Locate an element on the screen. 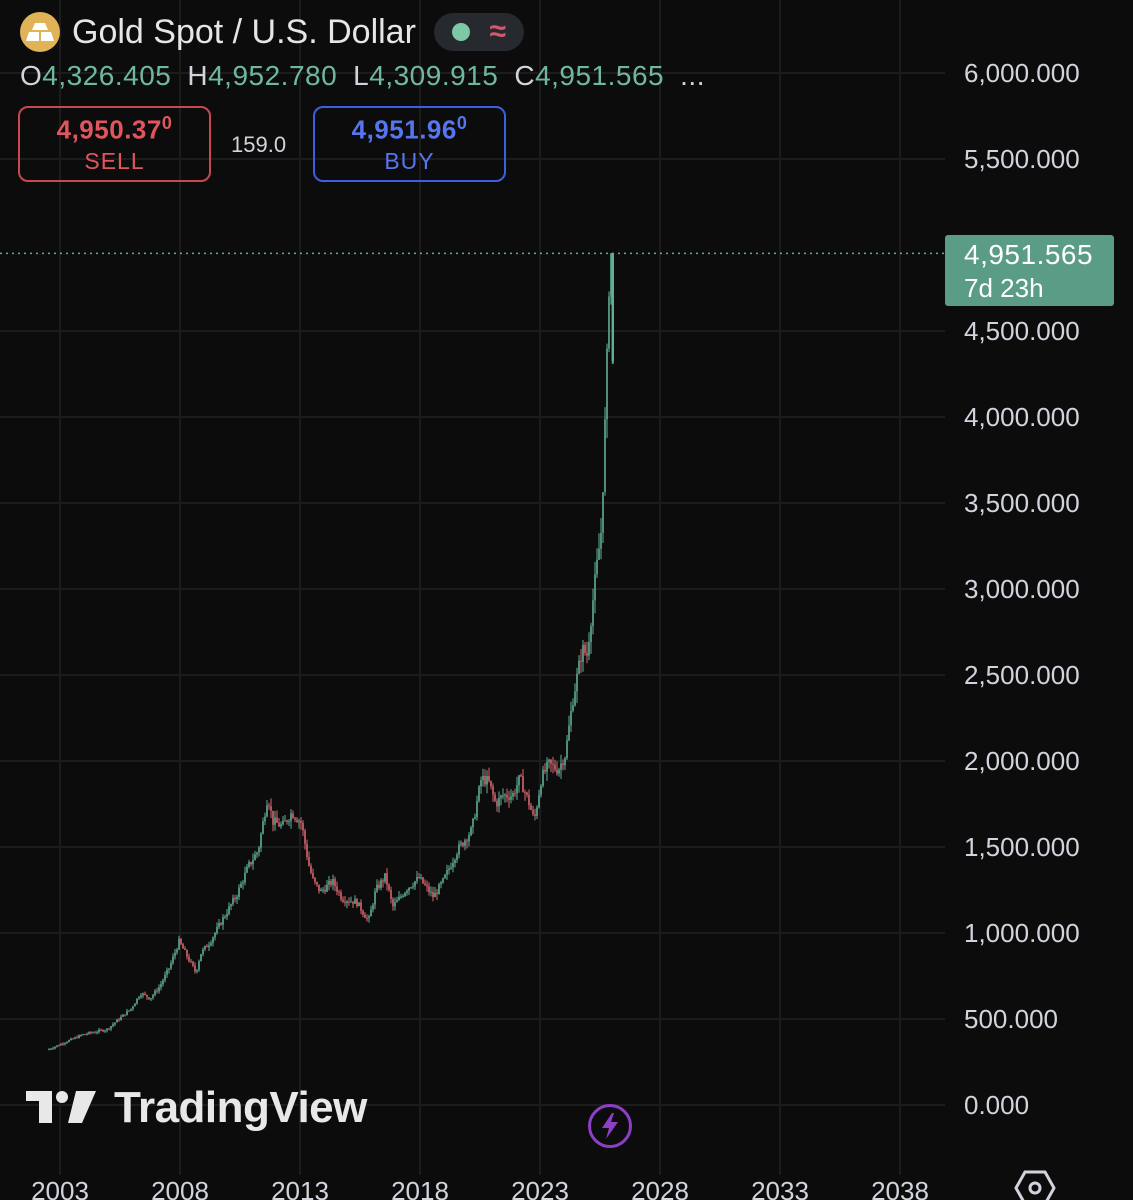 The image size is (1133, 1200). sell-button: 4,950.370 SELL is located at coordinates (114, 144).